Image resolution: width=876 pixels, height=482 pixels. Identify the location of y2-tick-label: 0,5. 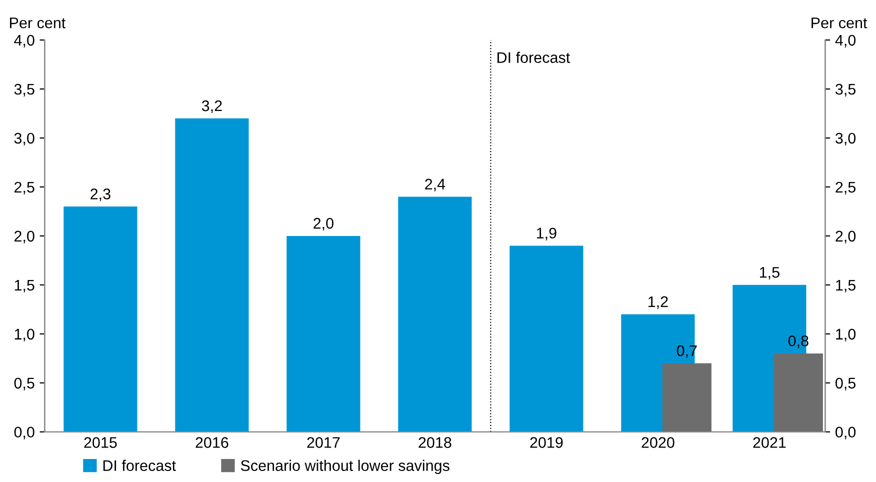
(846, 384).